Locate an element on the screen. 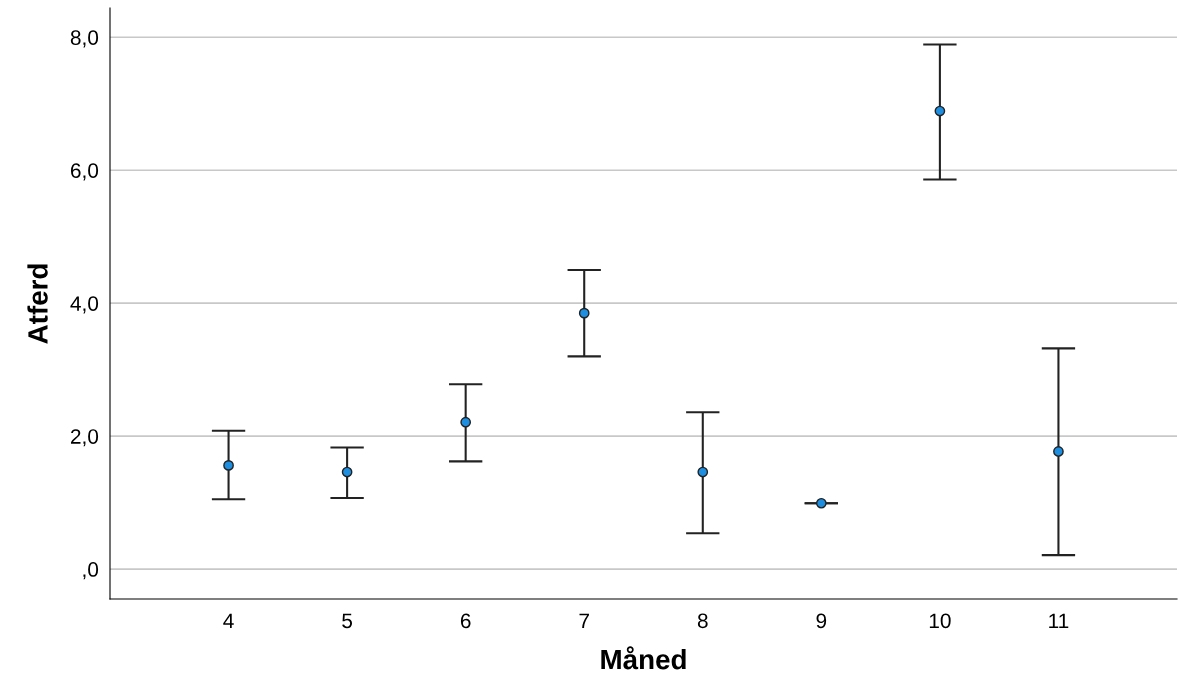  y-tick-label: 2,0 is located at coordinates (84, 438).